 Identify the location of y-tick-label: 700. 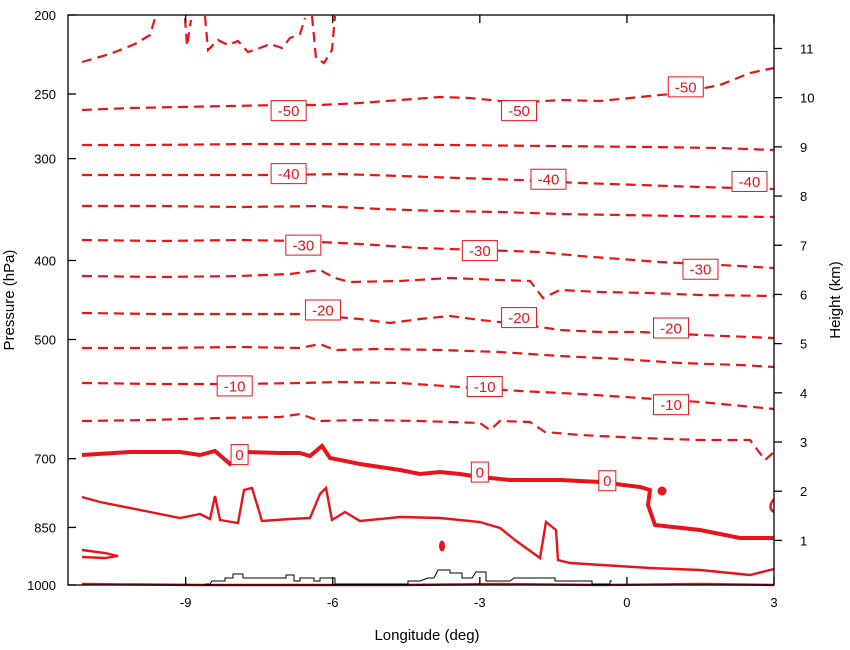
(45, 459).